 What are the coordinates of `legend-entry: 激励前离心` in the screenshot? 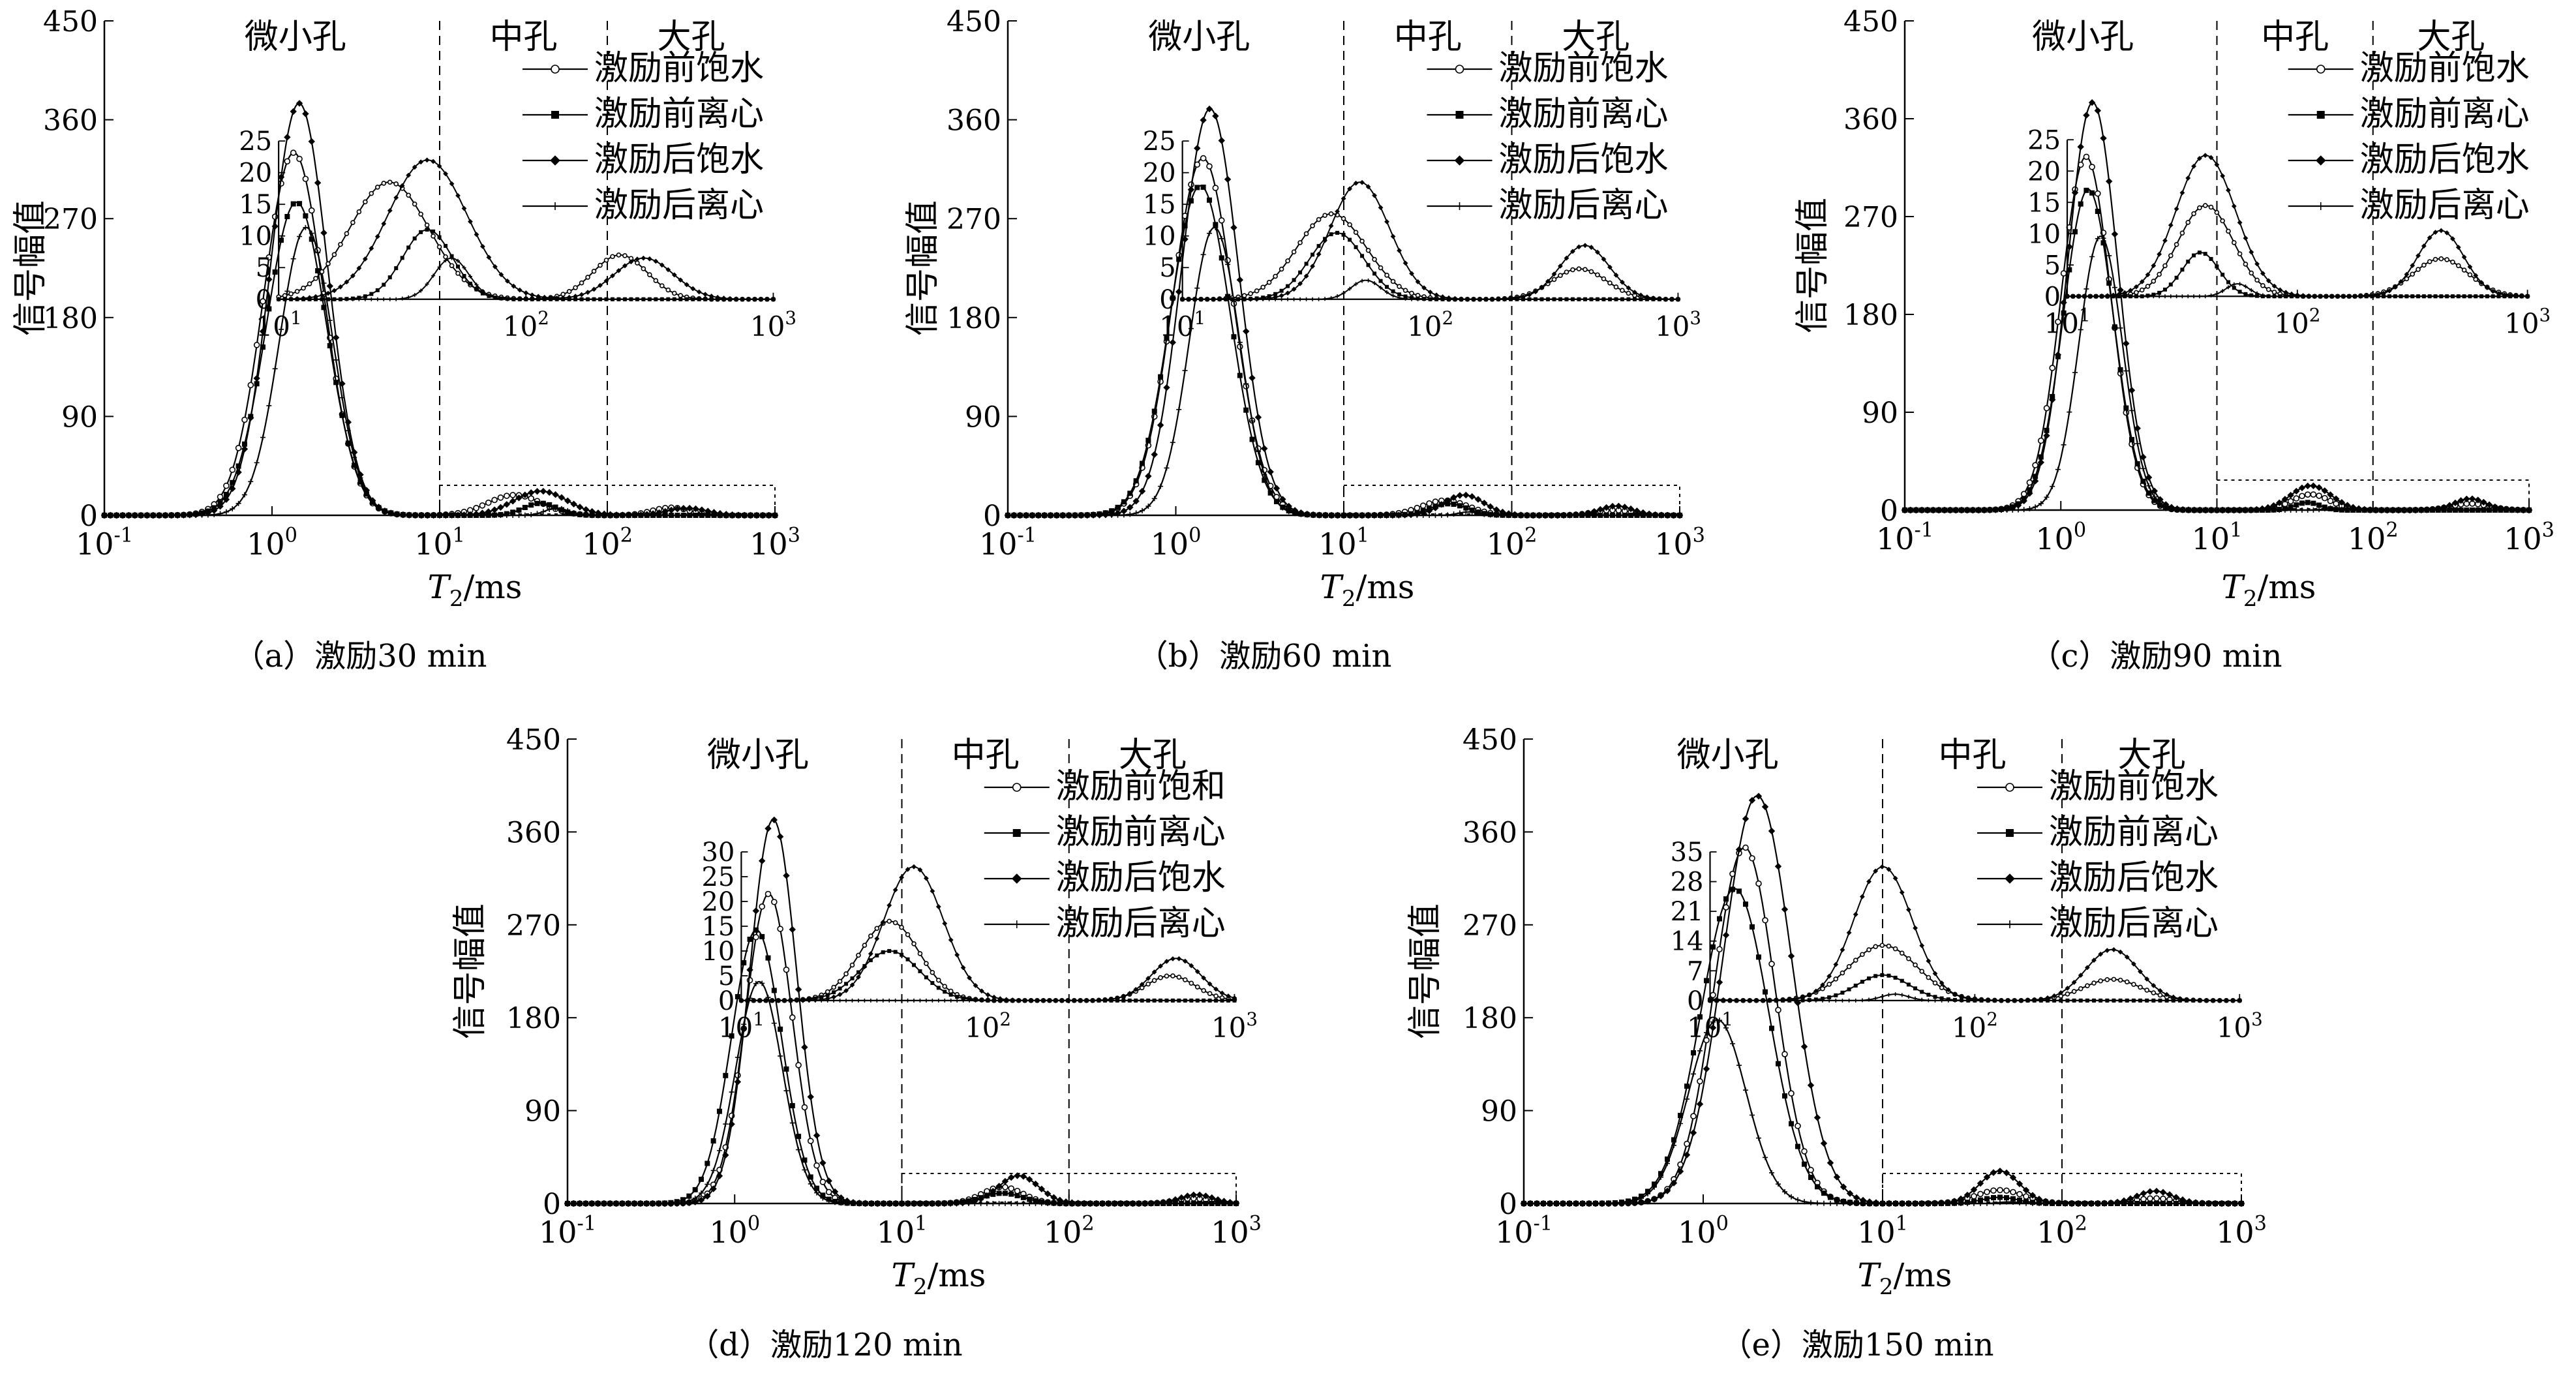 It's located at (1584, 115).